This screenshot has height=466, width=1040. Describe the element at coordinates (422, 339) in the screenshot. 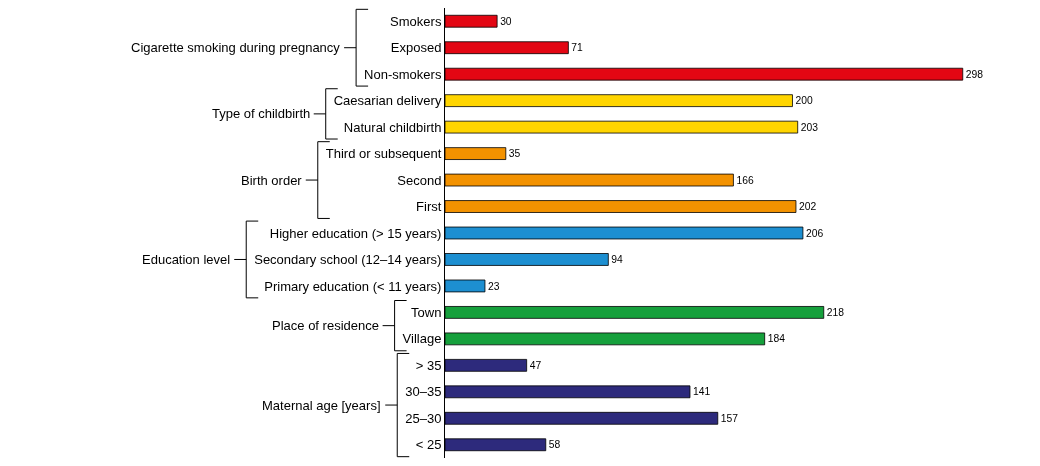

I see `y-tick-label: Village` at that location.